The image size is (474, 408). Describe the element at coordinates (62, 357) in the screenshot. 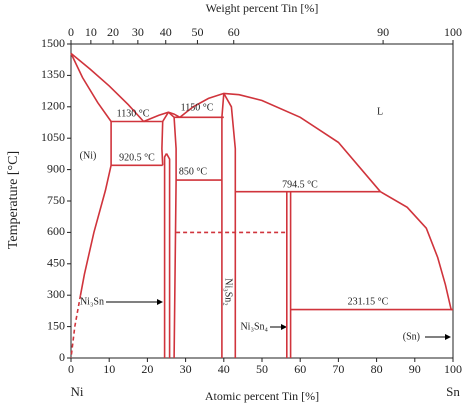

I see `y-tick-label: 0` at that location.